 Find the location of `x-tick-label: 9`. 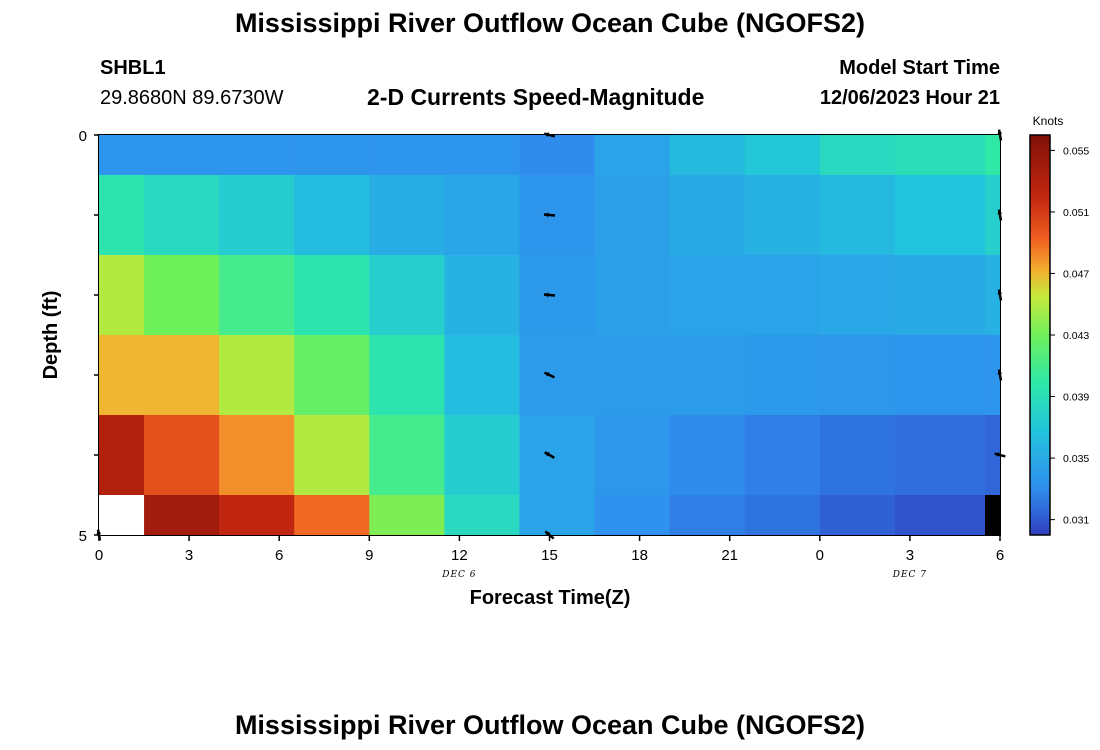

x-tick-label: 9 is located at coordinates (369, 555).